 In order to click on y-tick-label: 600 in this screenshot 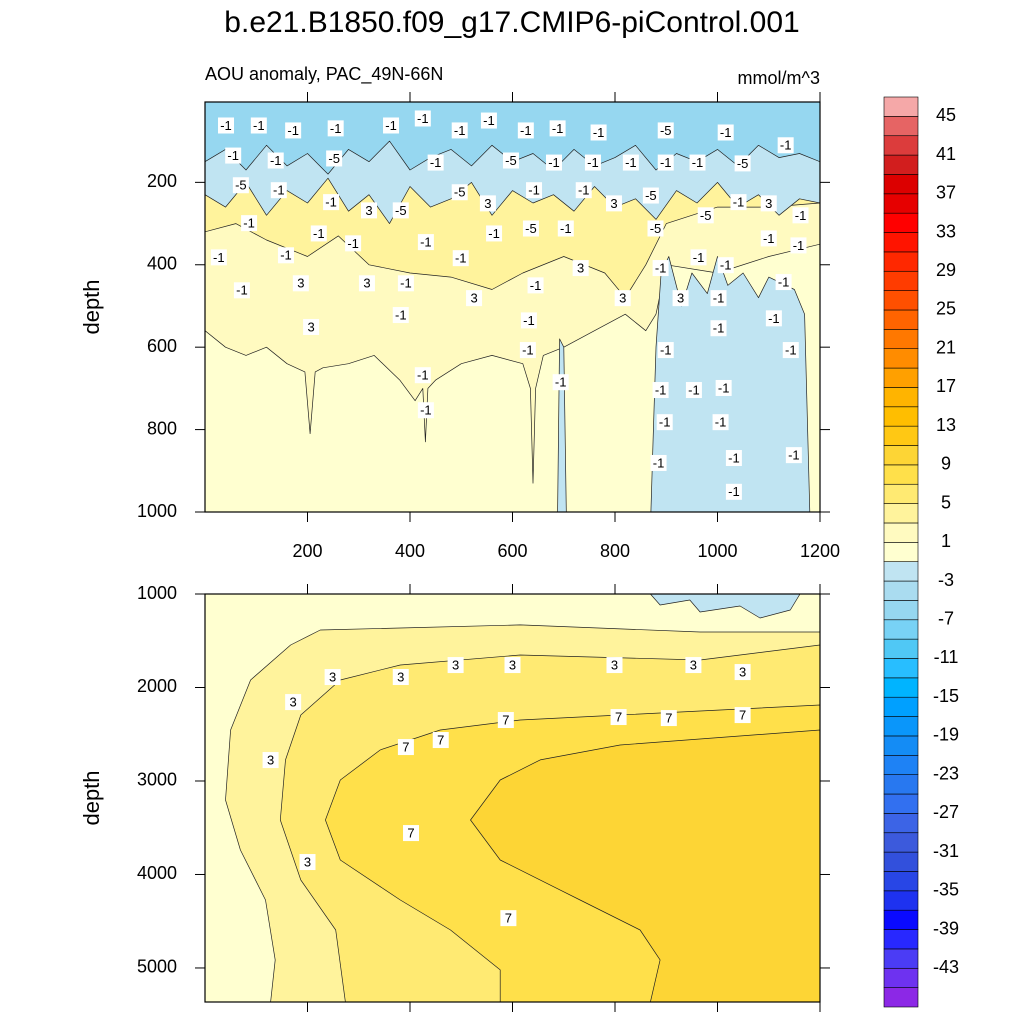, I will do `click(162, 346)`.